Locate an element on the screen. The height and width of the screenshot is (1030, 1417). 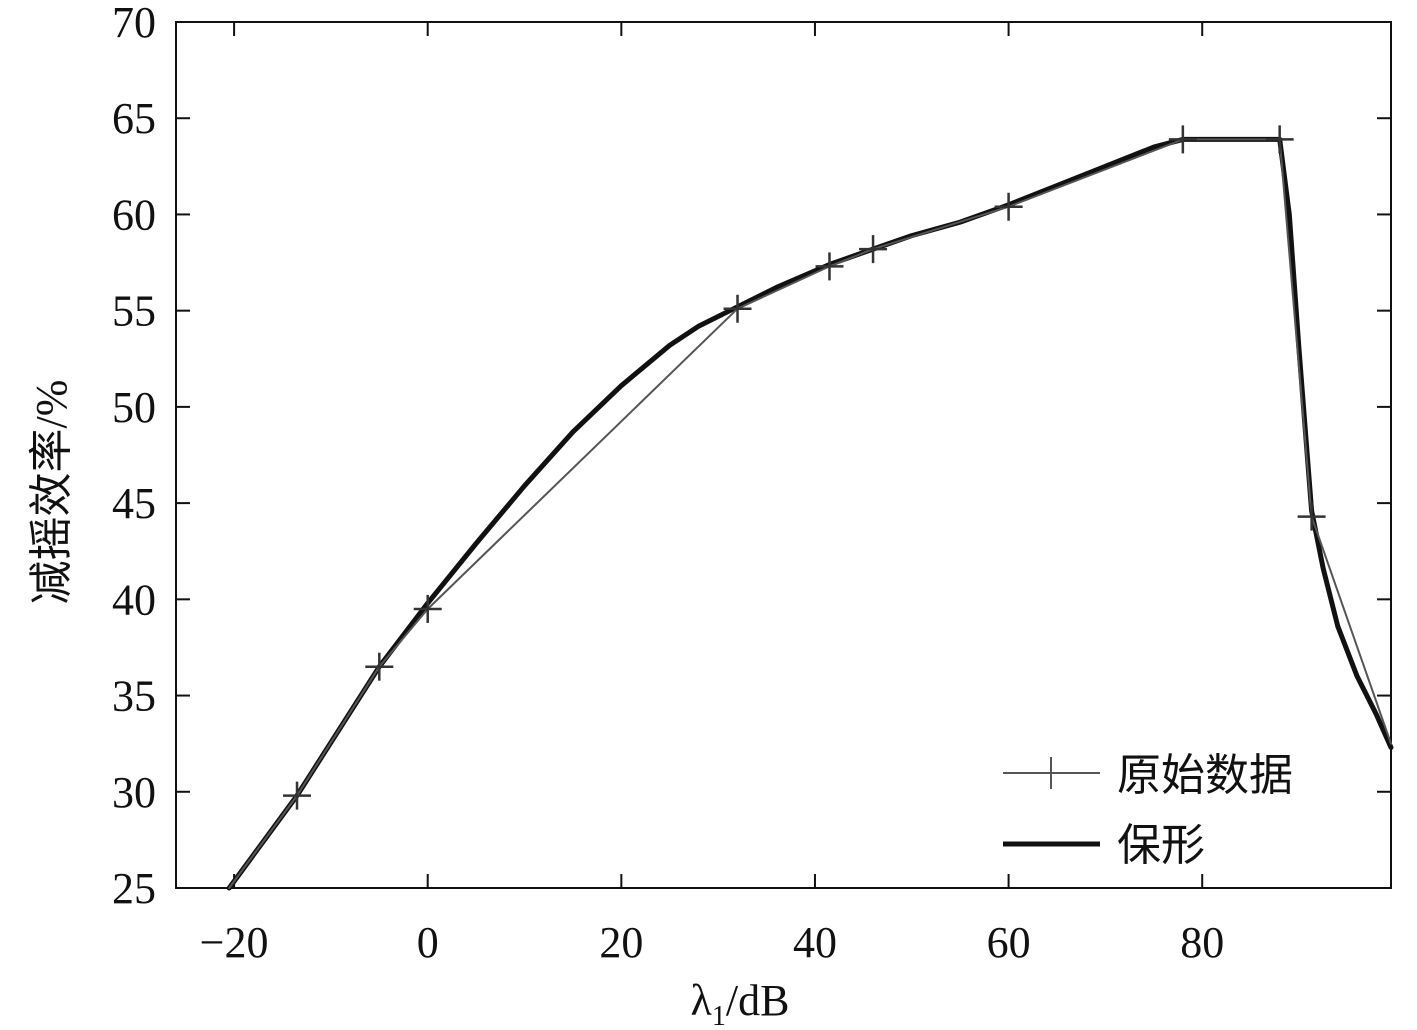
legend: 原始数据 保形 is located at coordinates (1148, 810).